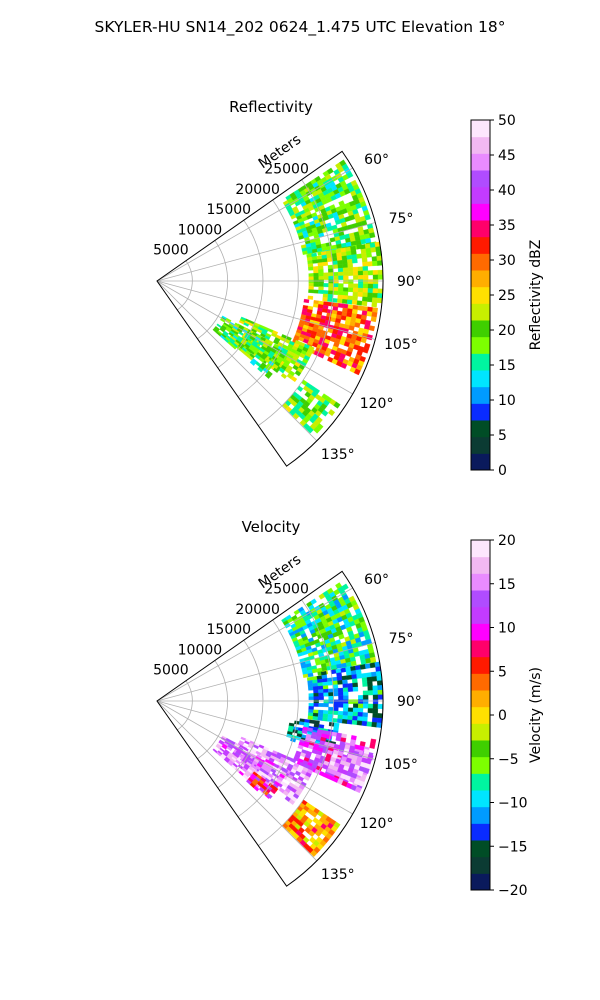 The height and width of the screenshot is (1000, 600). Describe the element at coordinates (507, 191) in the screenshot. I see `colorbar-tick-label: 40` at that location.